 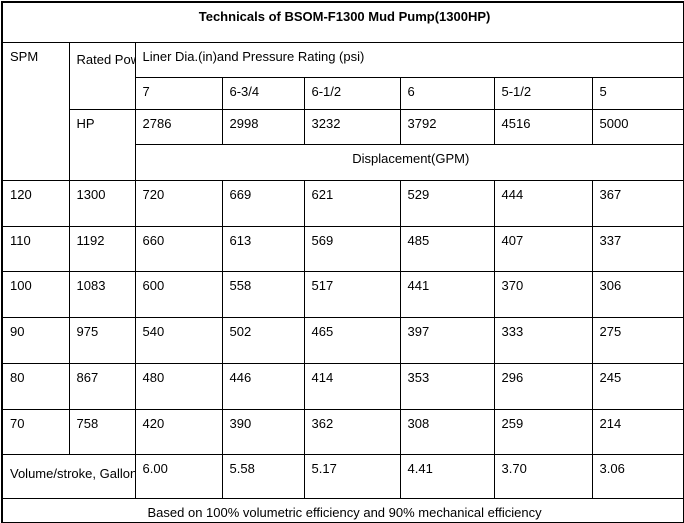 I want to click on gpm-cell: 420, so click(x=178, y=431).